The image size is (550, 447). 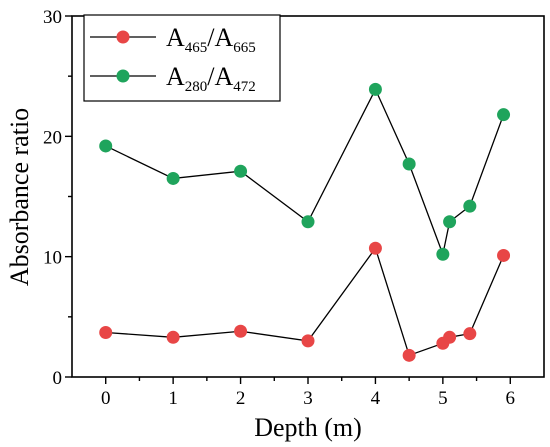 I want to click on y-tick-label: 20, so click(x=52, y=137).